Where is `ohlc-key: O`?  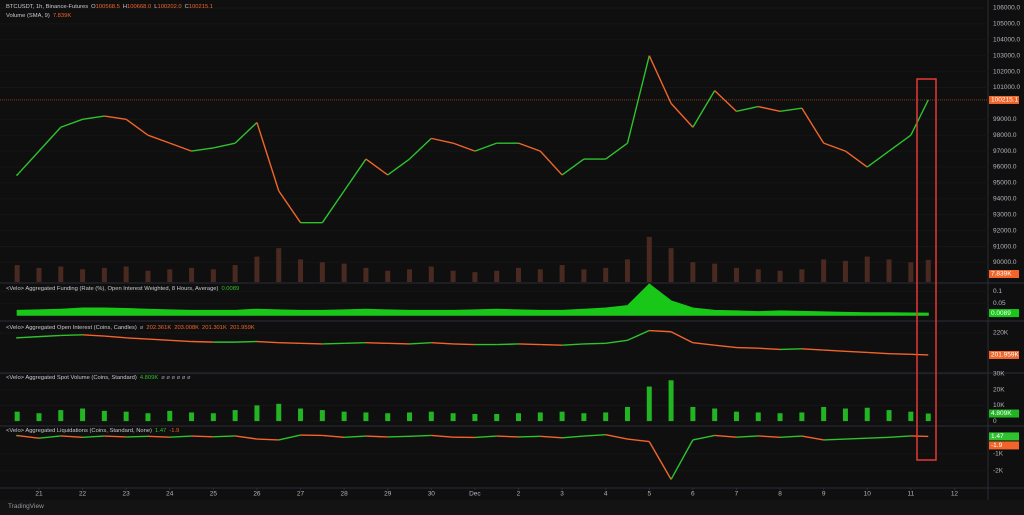 ohlc-key: O is located at coordinates (93, 7).